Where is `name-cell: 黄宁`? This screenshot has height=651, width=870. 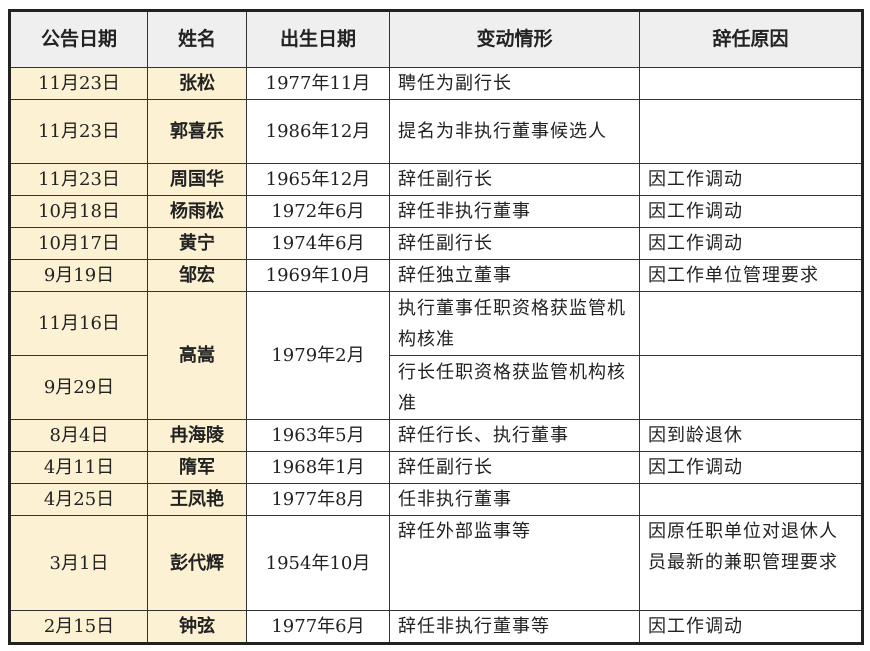
name-cell: 黄宁 is located at coordinates (197, 243).